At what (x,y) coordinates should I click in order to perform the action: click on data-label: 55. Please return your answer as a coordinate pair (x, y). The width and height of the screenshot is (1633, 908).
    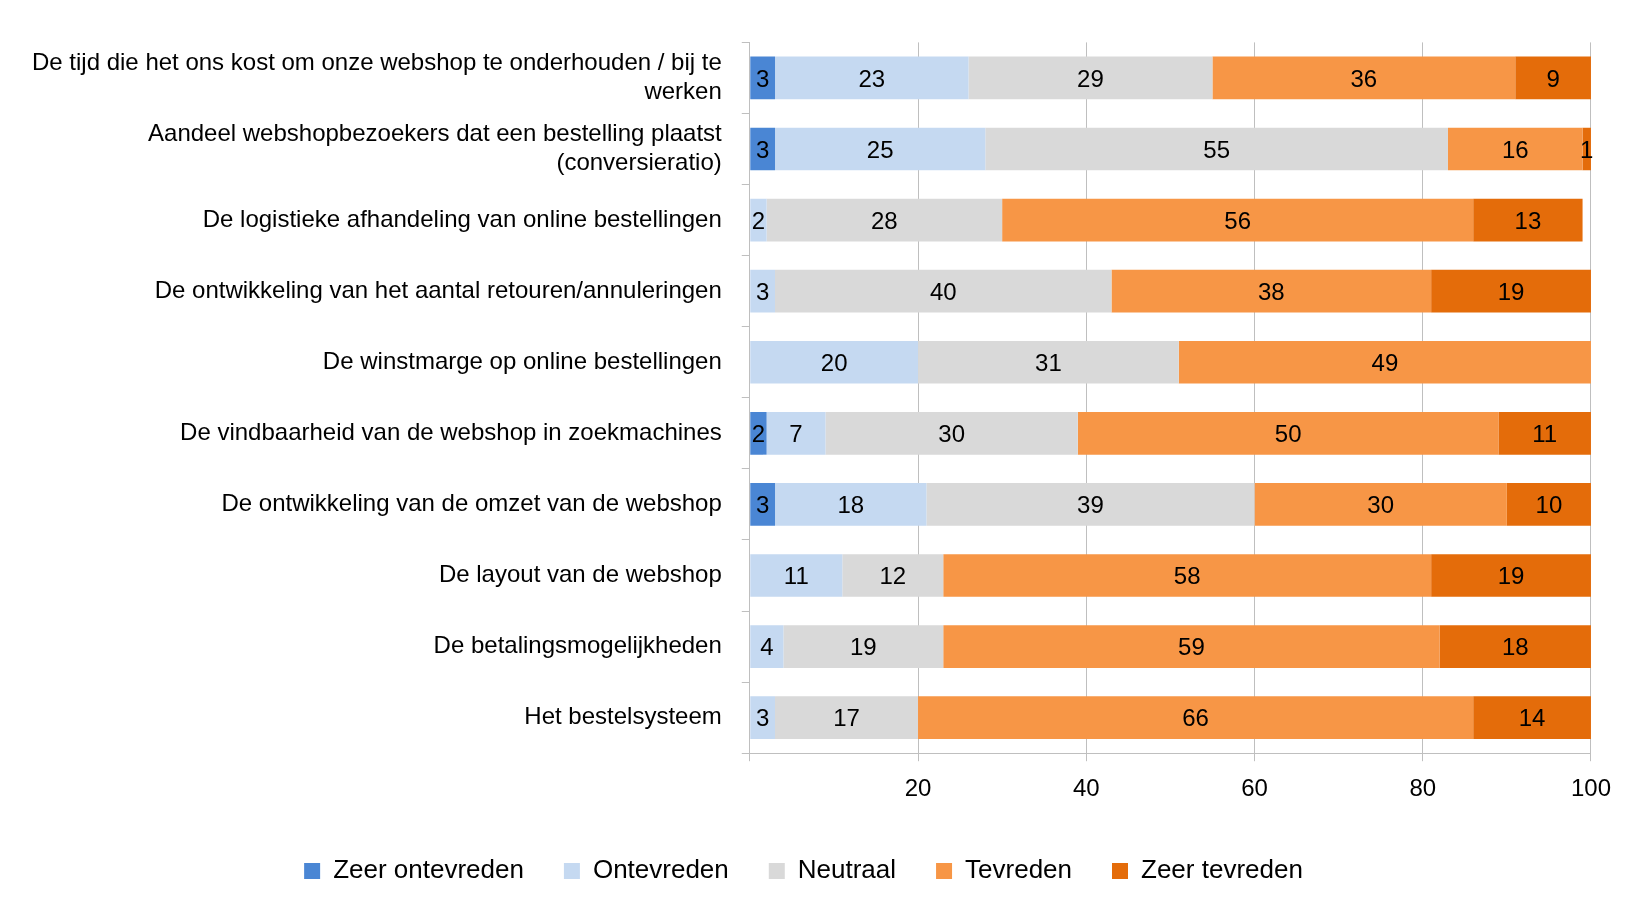
    Looking at the image, I should click on (1216, 149).